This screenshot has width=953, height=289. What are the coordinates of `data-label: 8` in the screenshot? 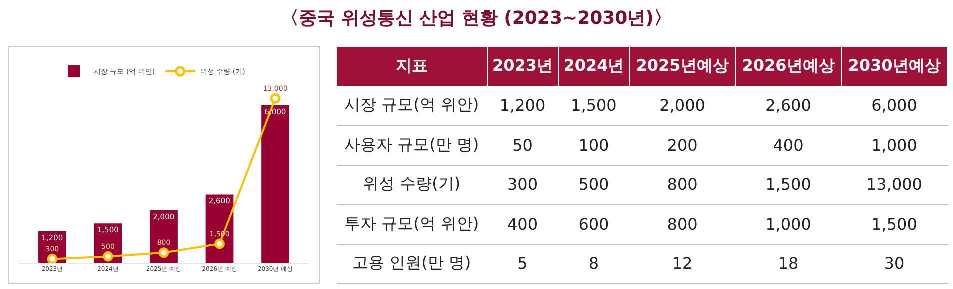 It's located at (594, 264).